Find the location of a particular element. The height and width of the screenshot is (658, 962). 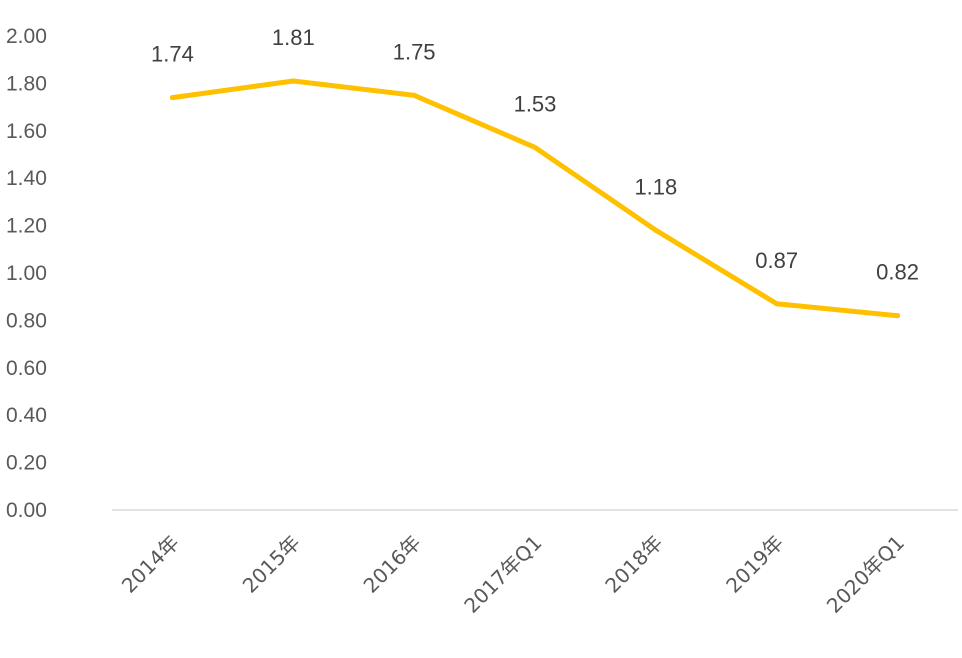

data-label: 1.53 is located at coordinates (535, 103).